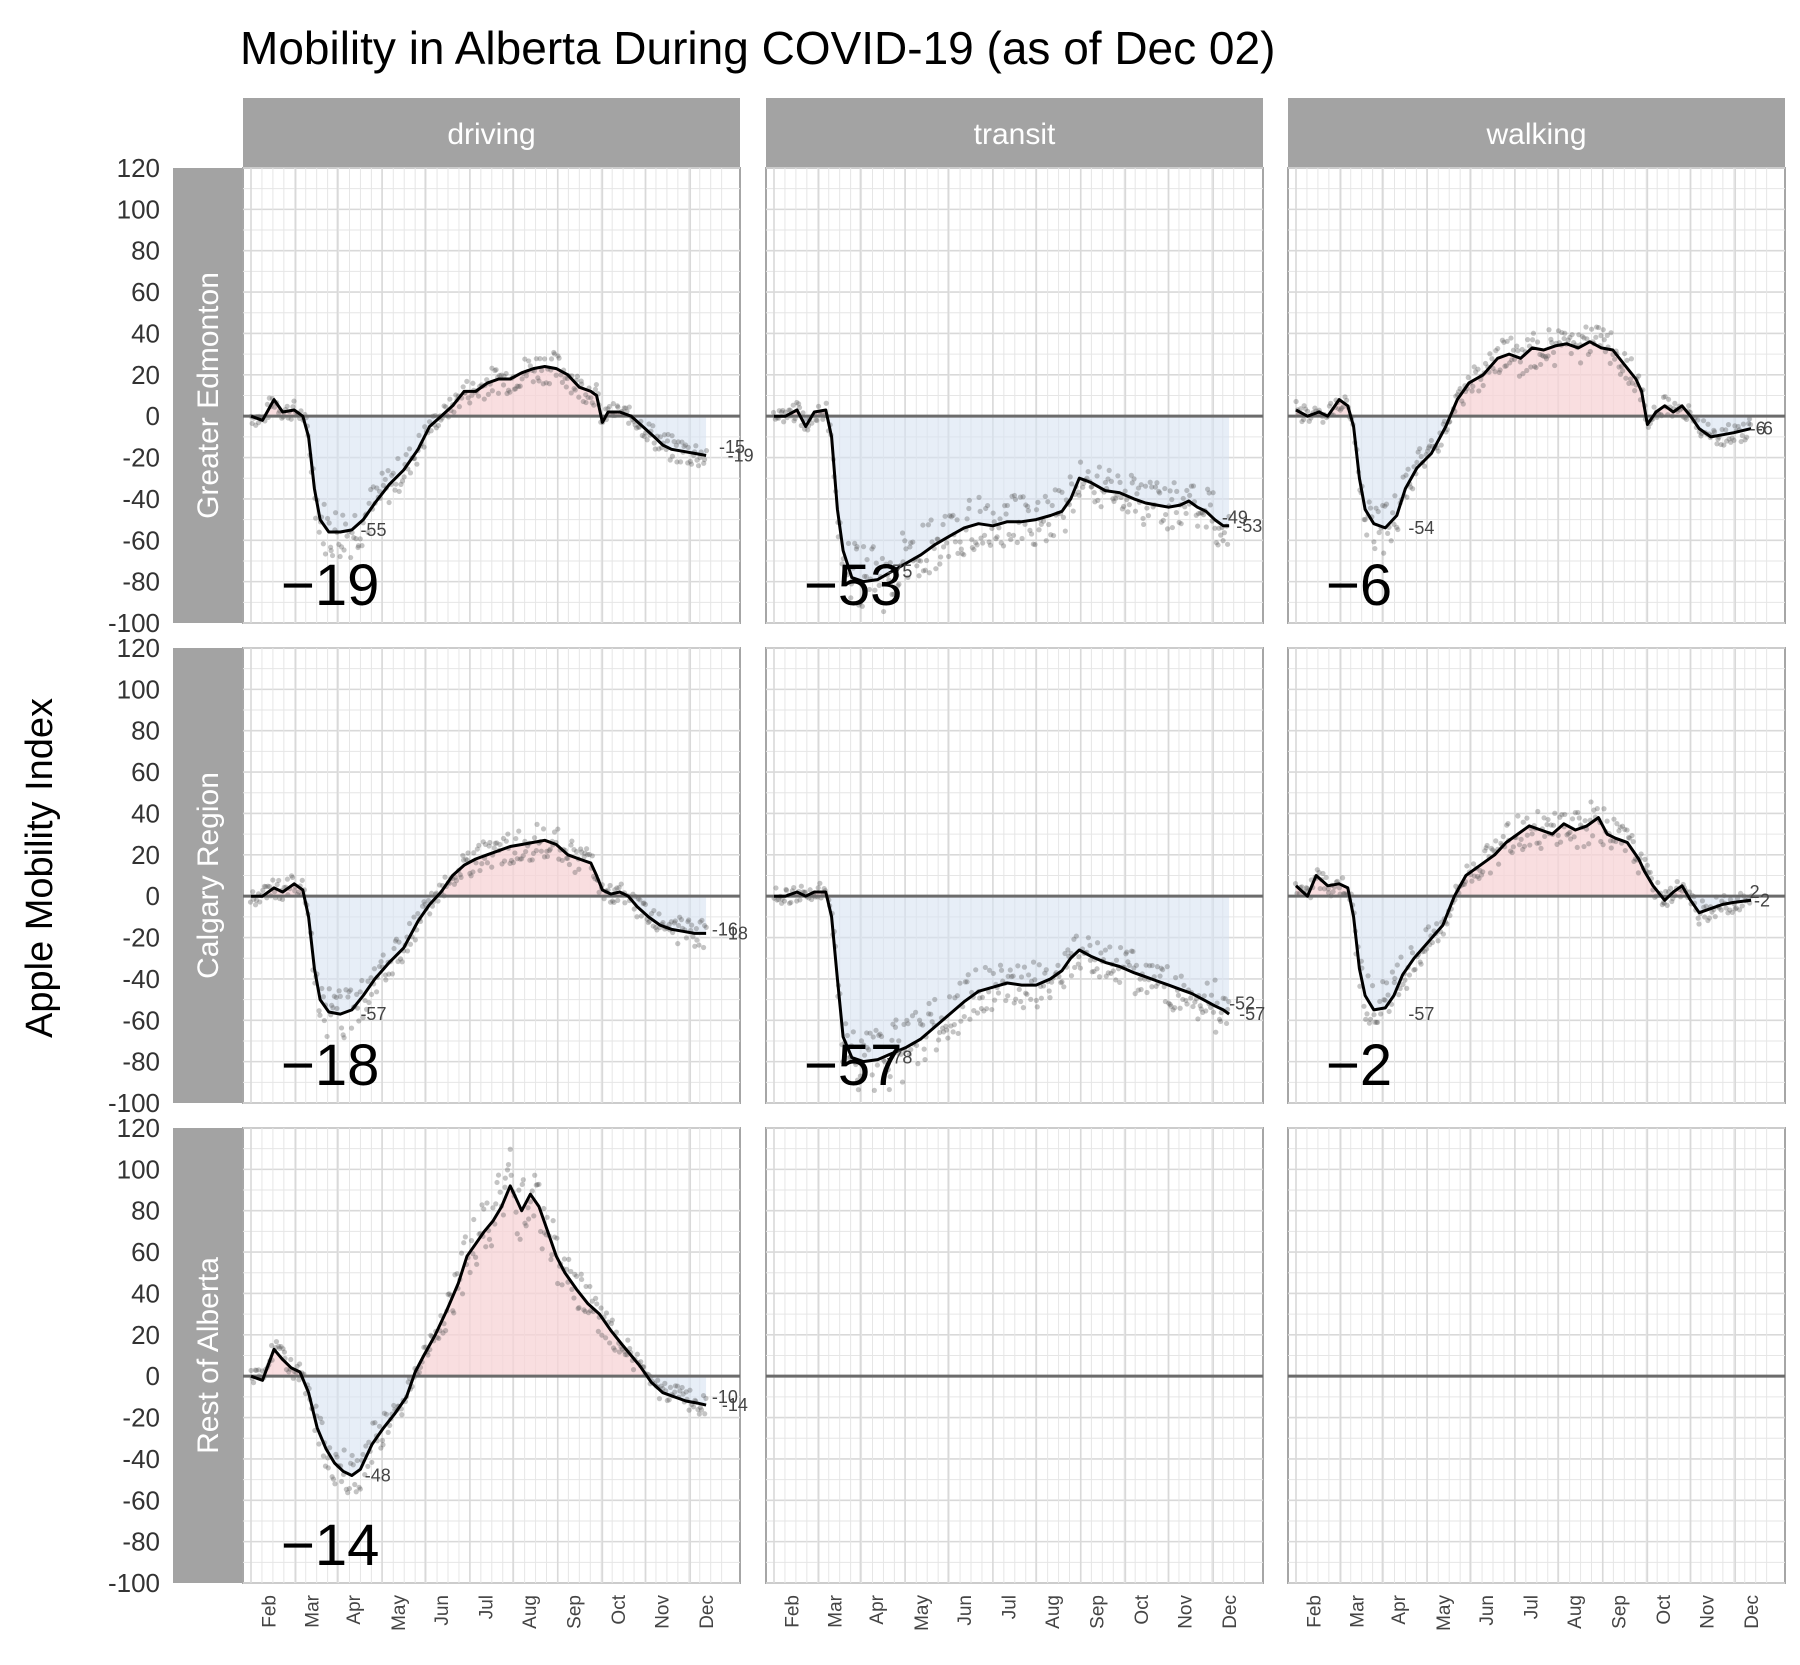 The width and height of the screenshot is (1800, 1665). What do you see at coordinates (1752, 1612) in the screenshot?
I see `x-tick-label: Dec` at bounding box center [1752, 1612].